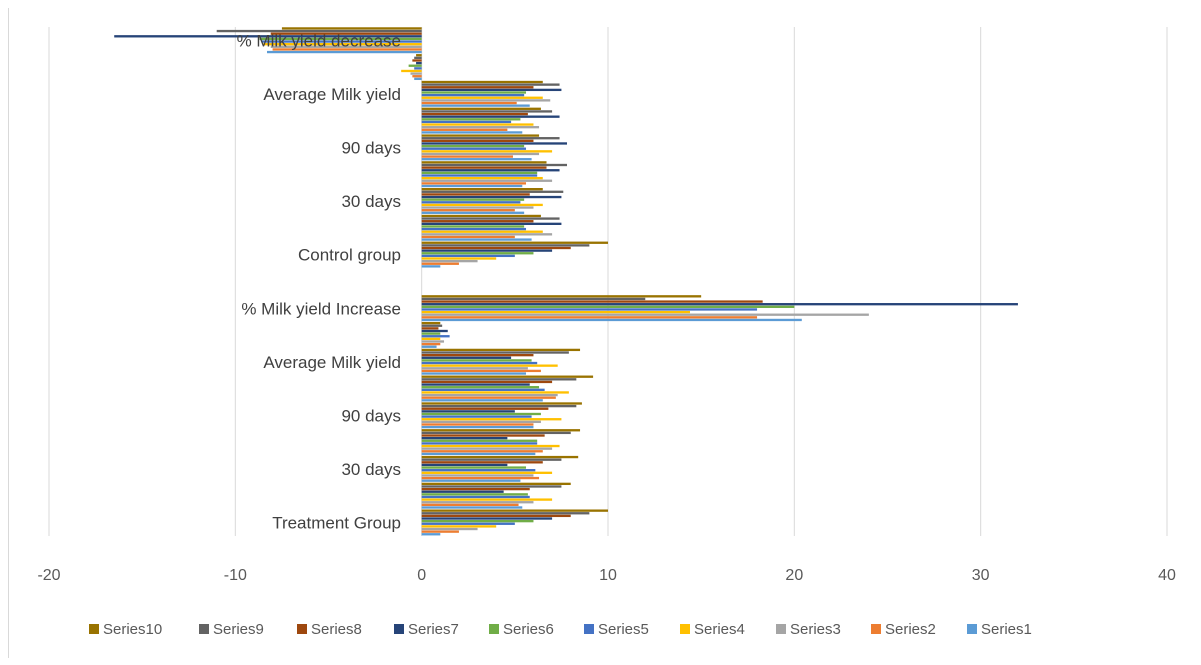  What do you see at coordinates (794, 575) in the screenshot?
I see `x-tick-label: 20` at bounding box center [794, 575].